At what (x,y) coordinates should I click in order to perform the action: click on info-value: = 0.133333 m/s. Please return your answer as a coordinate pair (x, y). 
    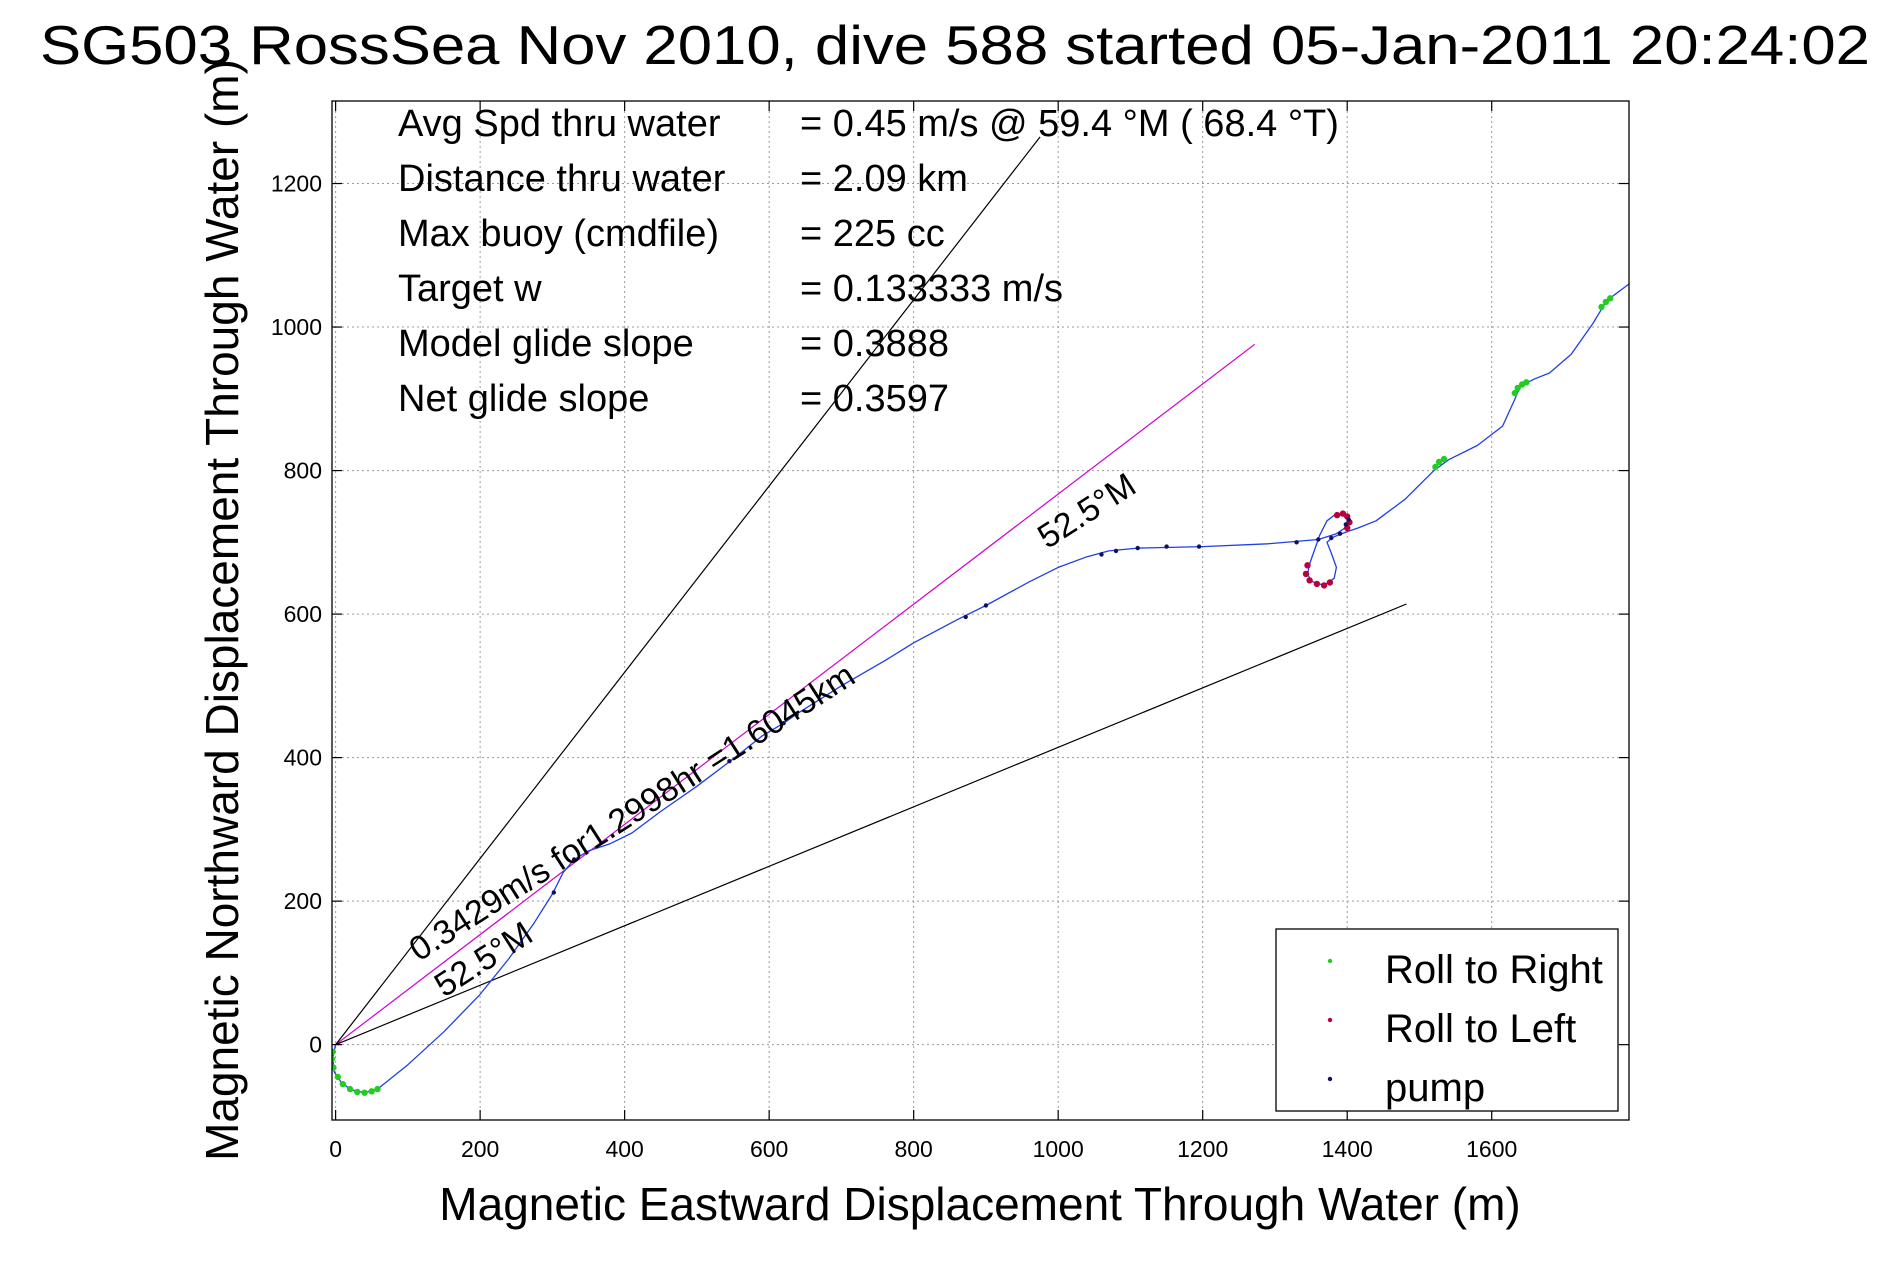
    Looking at the image, I should click on (931, 289).